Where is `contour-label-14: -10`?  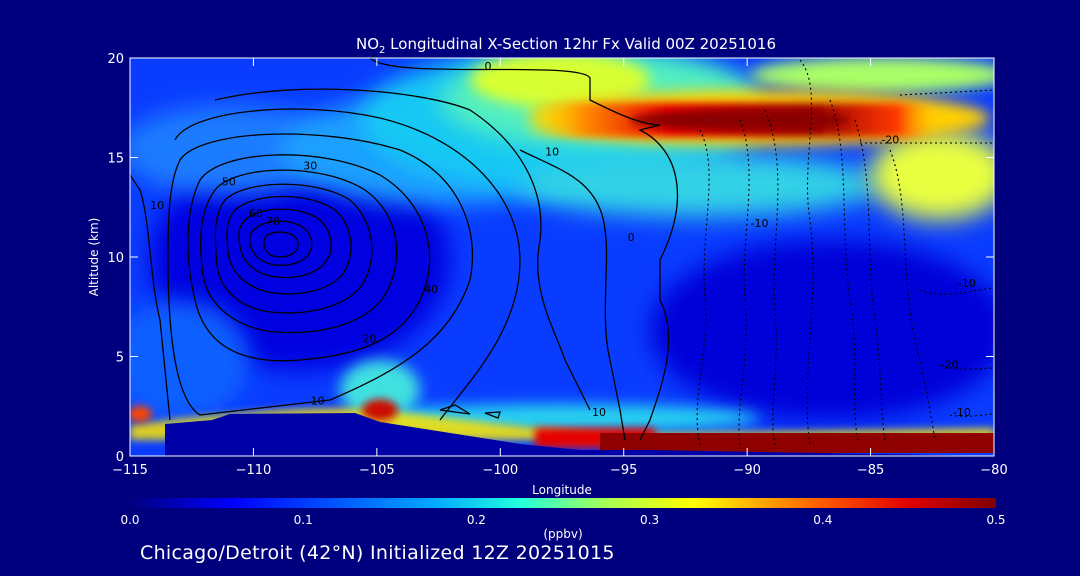 contour-label-14: -10 is located at coordinates (967, 283).